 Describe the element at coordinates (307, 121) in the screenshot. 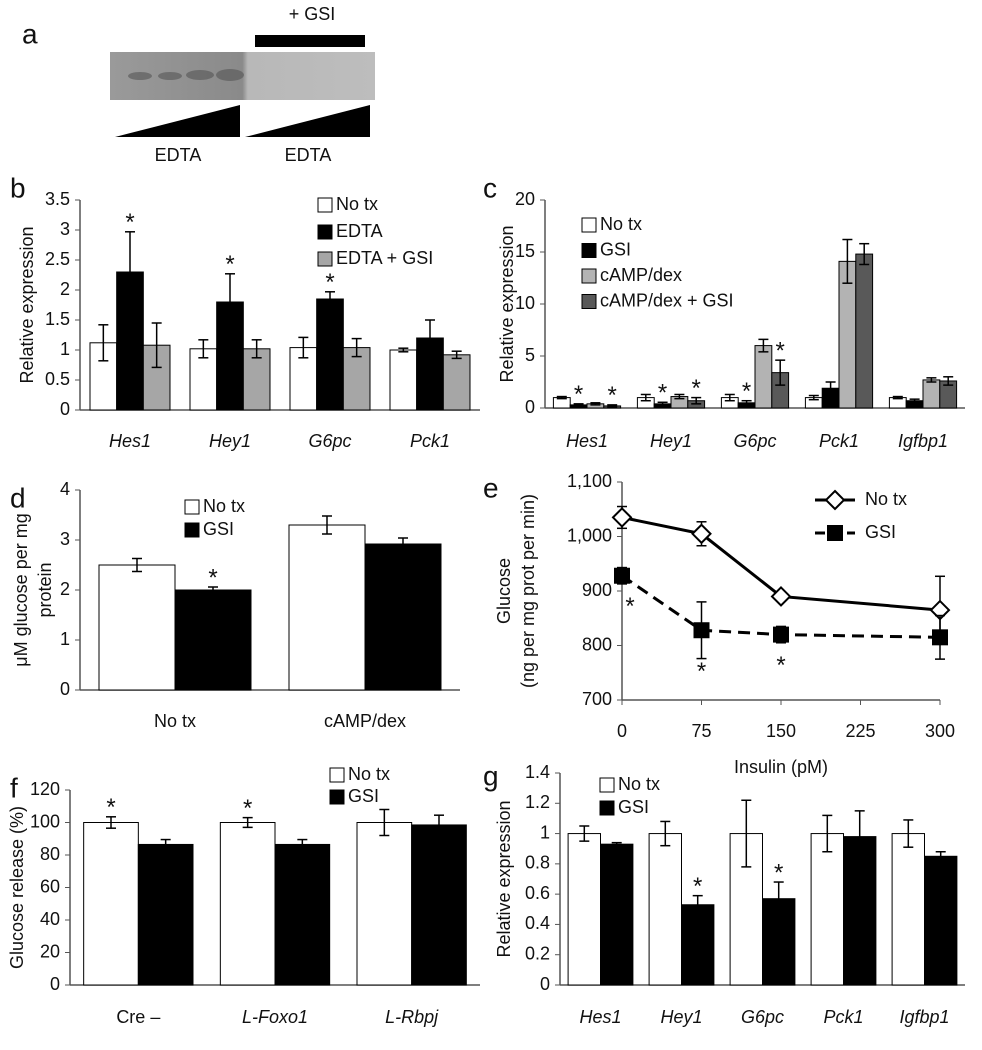

I see `wedge` at that location.